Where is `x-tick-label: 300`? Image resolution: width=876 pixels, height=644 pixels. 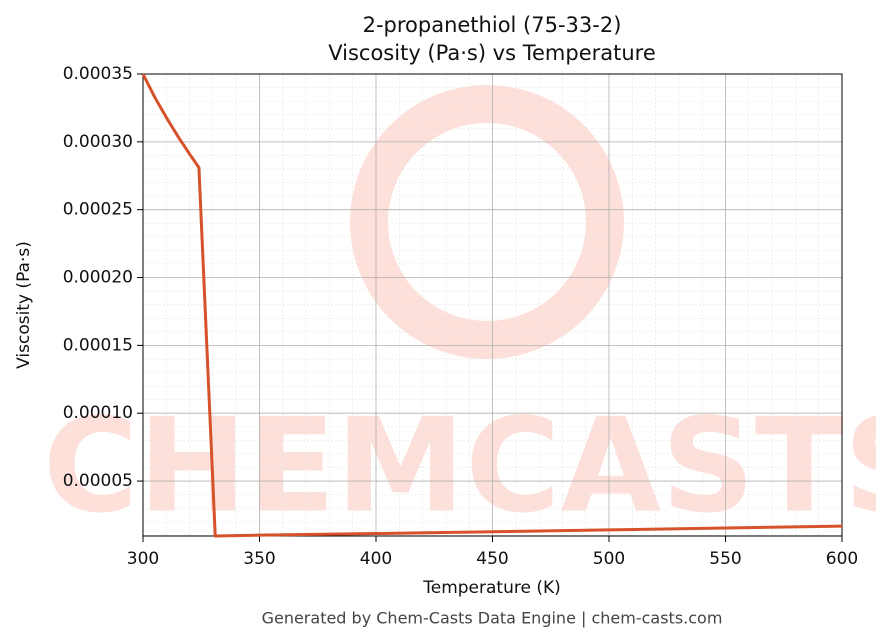
x-tick-label: 300 is located at coordinates (143, 559).